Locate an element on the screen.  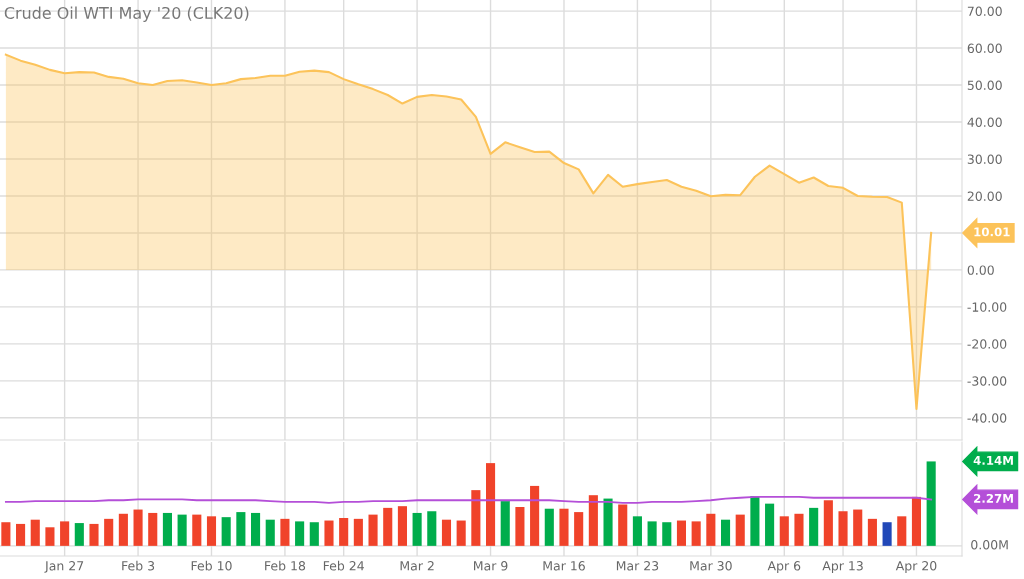
x-tick-label: Feb 10 is located at coordinates (211, 565).